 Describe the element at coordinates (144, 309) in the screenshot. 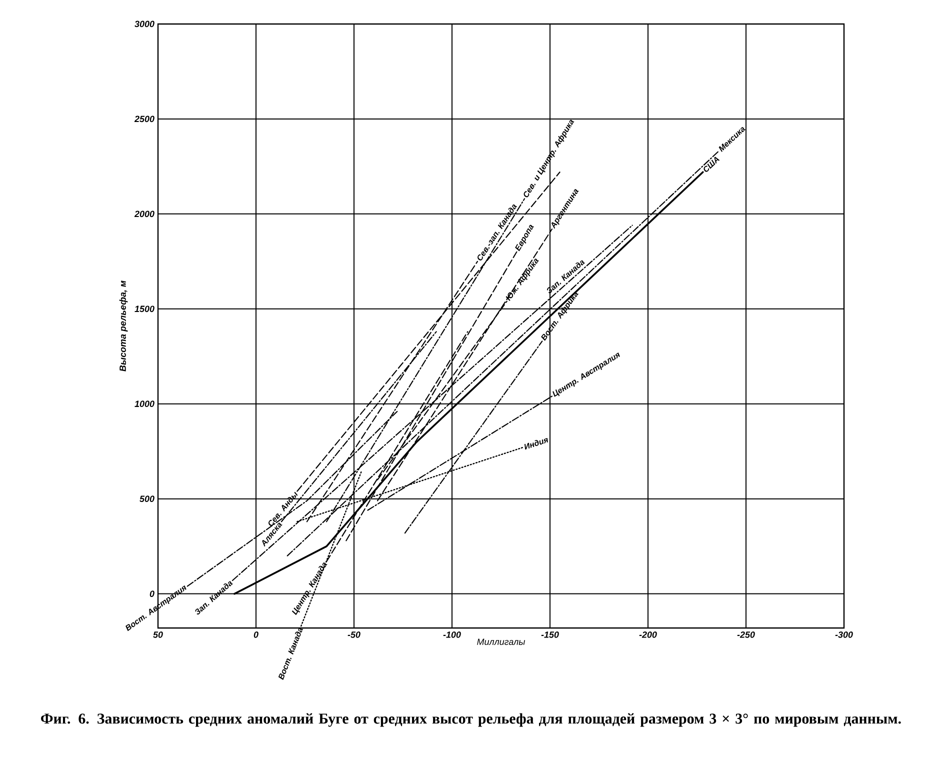

I see `y-tick-label: 1500` at that location.